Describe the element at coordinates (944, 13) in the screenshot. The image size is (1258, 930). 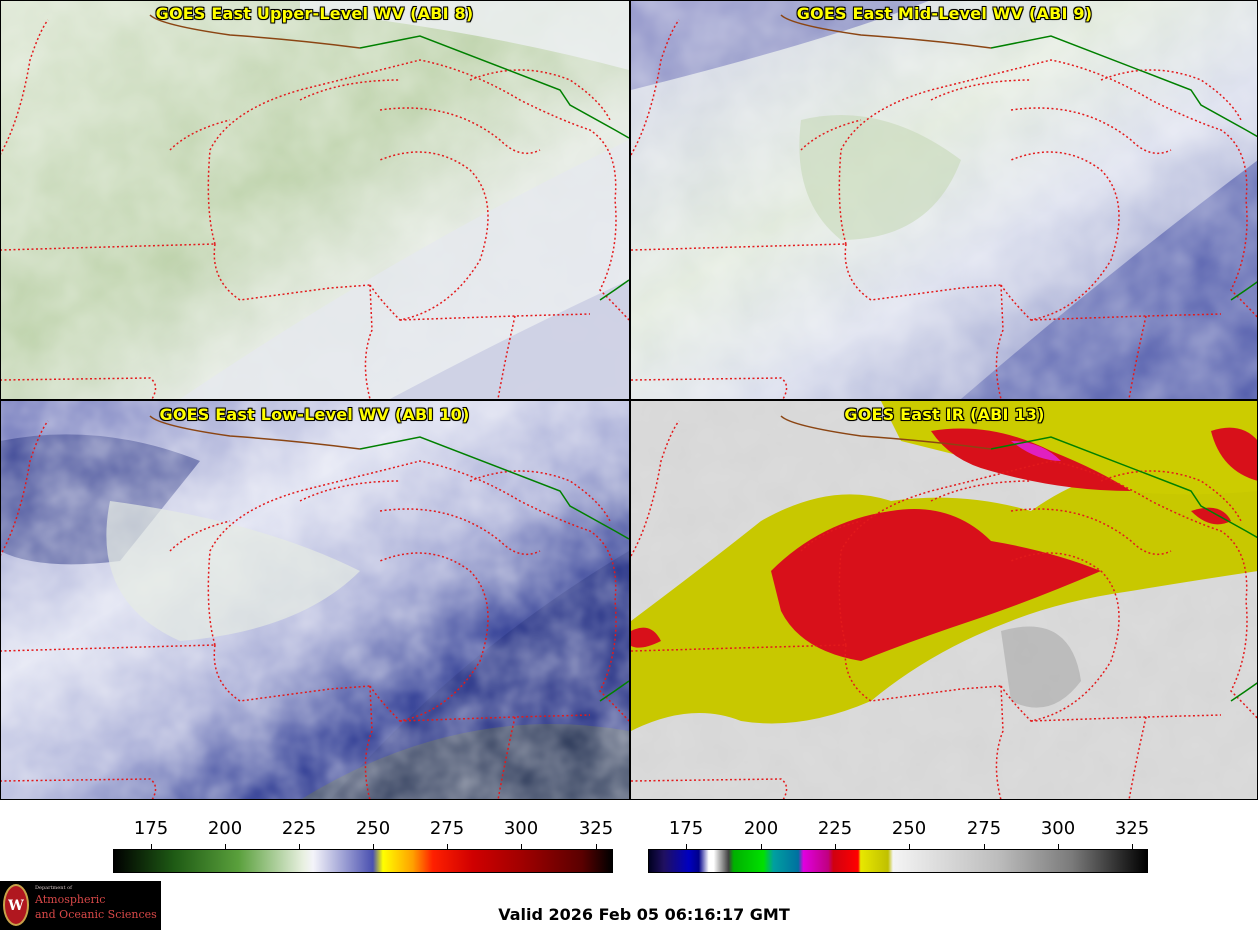
I see `panel-title: GOES East Mid-Level WV (ABI 9)` at that location.